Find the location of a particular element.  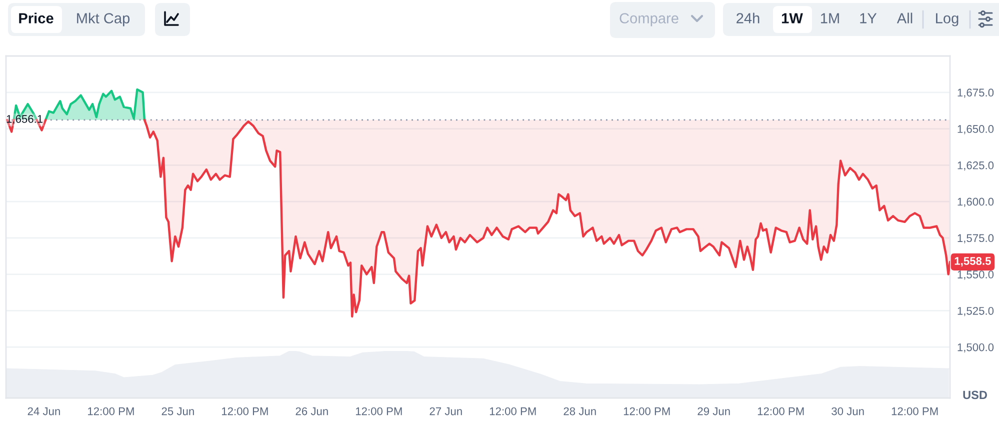

text: Mkt Cap is located at coordinates (103, 19).